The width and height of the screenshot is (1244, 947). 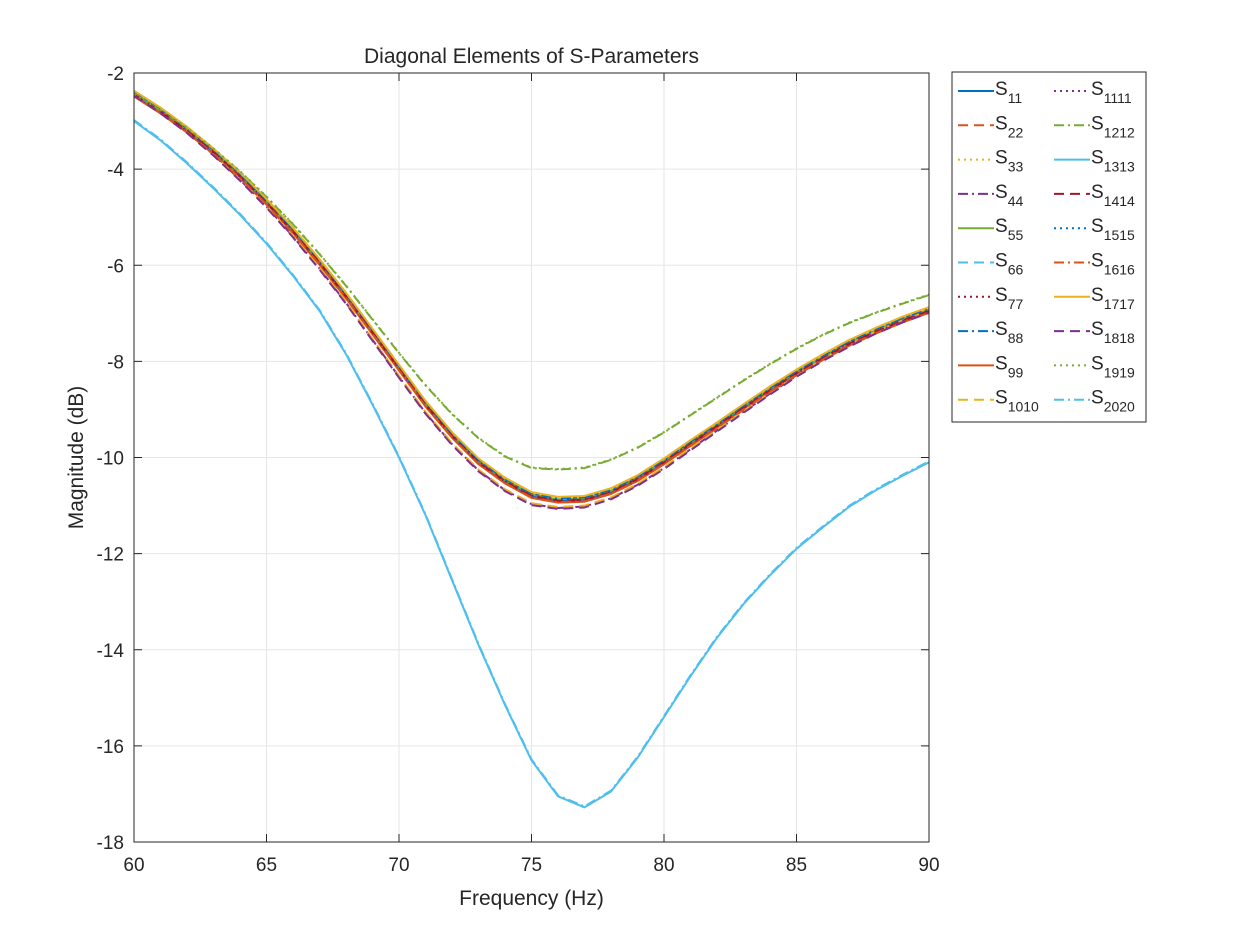 I want to click on legend-label-S2020: S2020, so click(x=1113, y=401).